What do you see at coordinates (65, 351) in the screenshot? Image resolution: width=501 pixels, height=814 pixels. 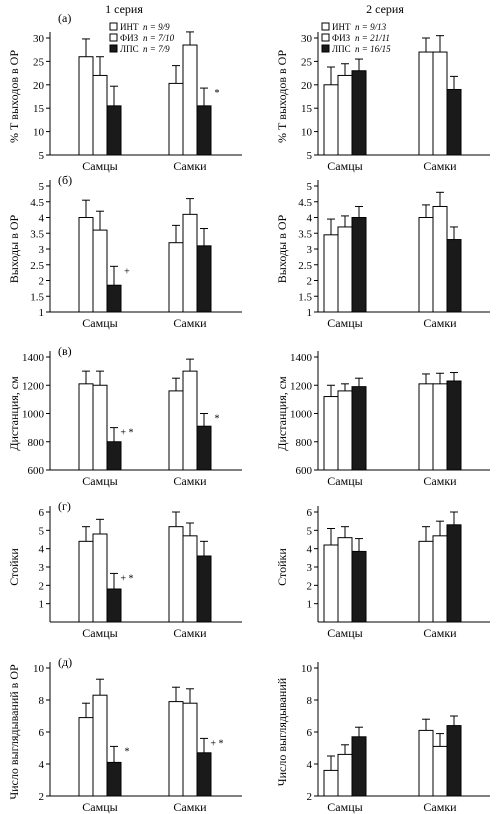 I see `panel-label: (в)` at bounding box center [65, 351].